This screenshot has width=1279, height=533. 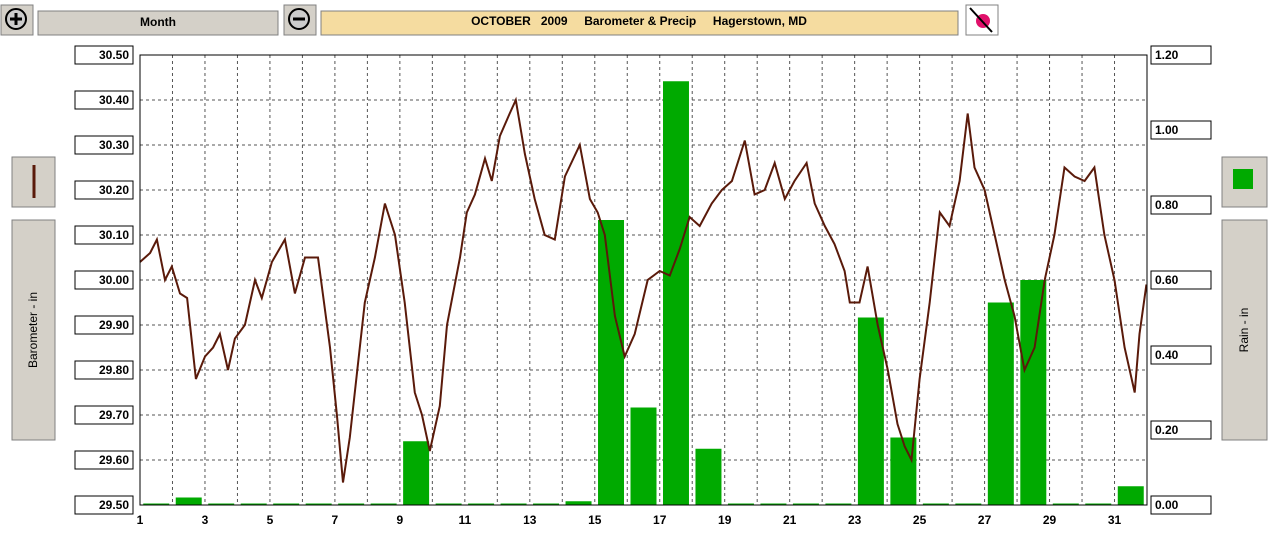 I want to click on zoom-out, so click(x=300, y=20).